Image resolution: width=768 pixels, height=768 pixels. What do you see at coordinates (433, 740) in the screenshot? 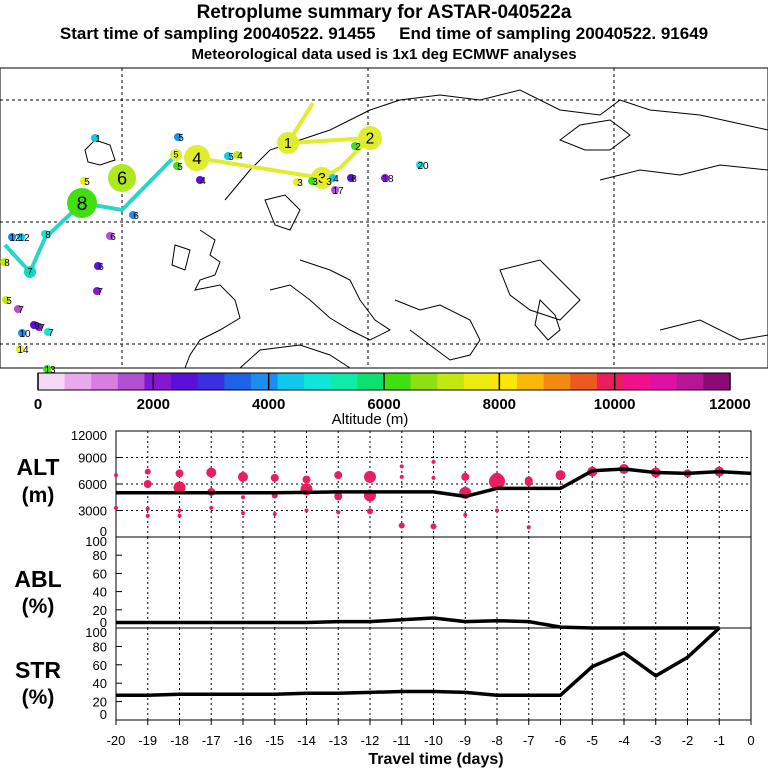
I see `x-tick-label: -10` at bounding box center [433, 740].